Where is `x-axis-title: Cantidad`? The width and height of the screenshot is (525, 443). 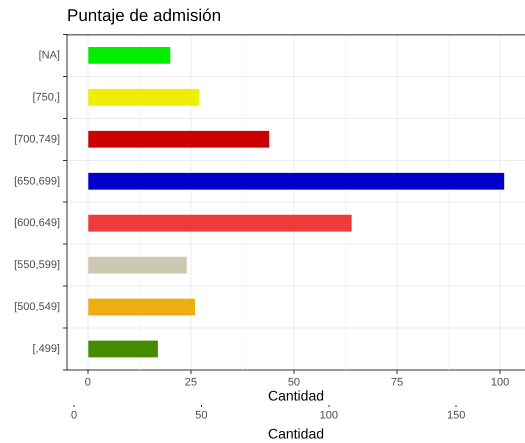 x-axis-title: Cantidad is located at coordinates (296, 395).